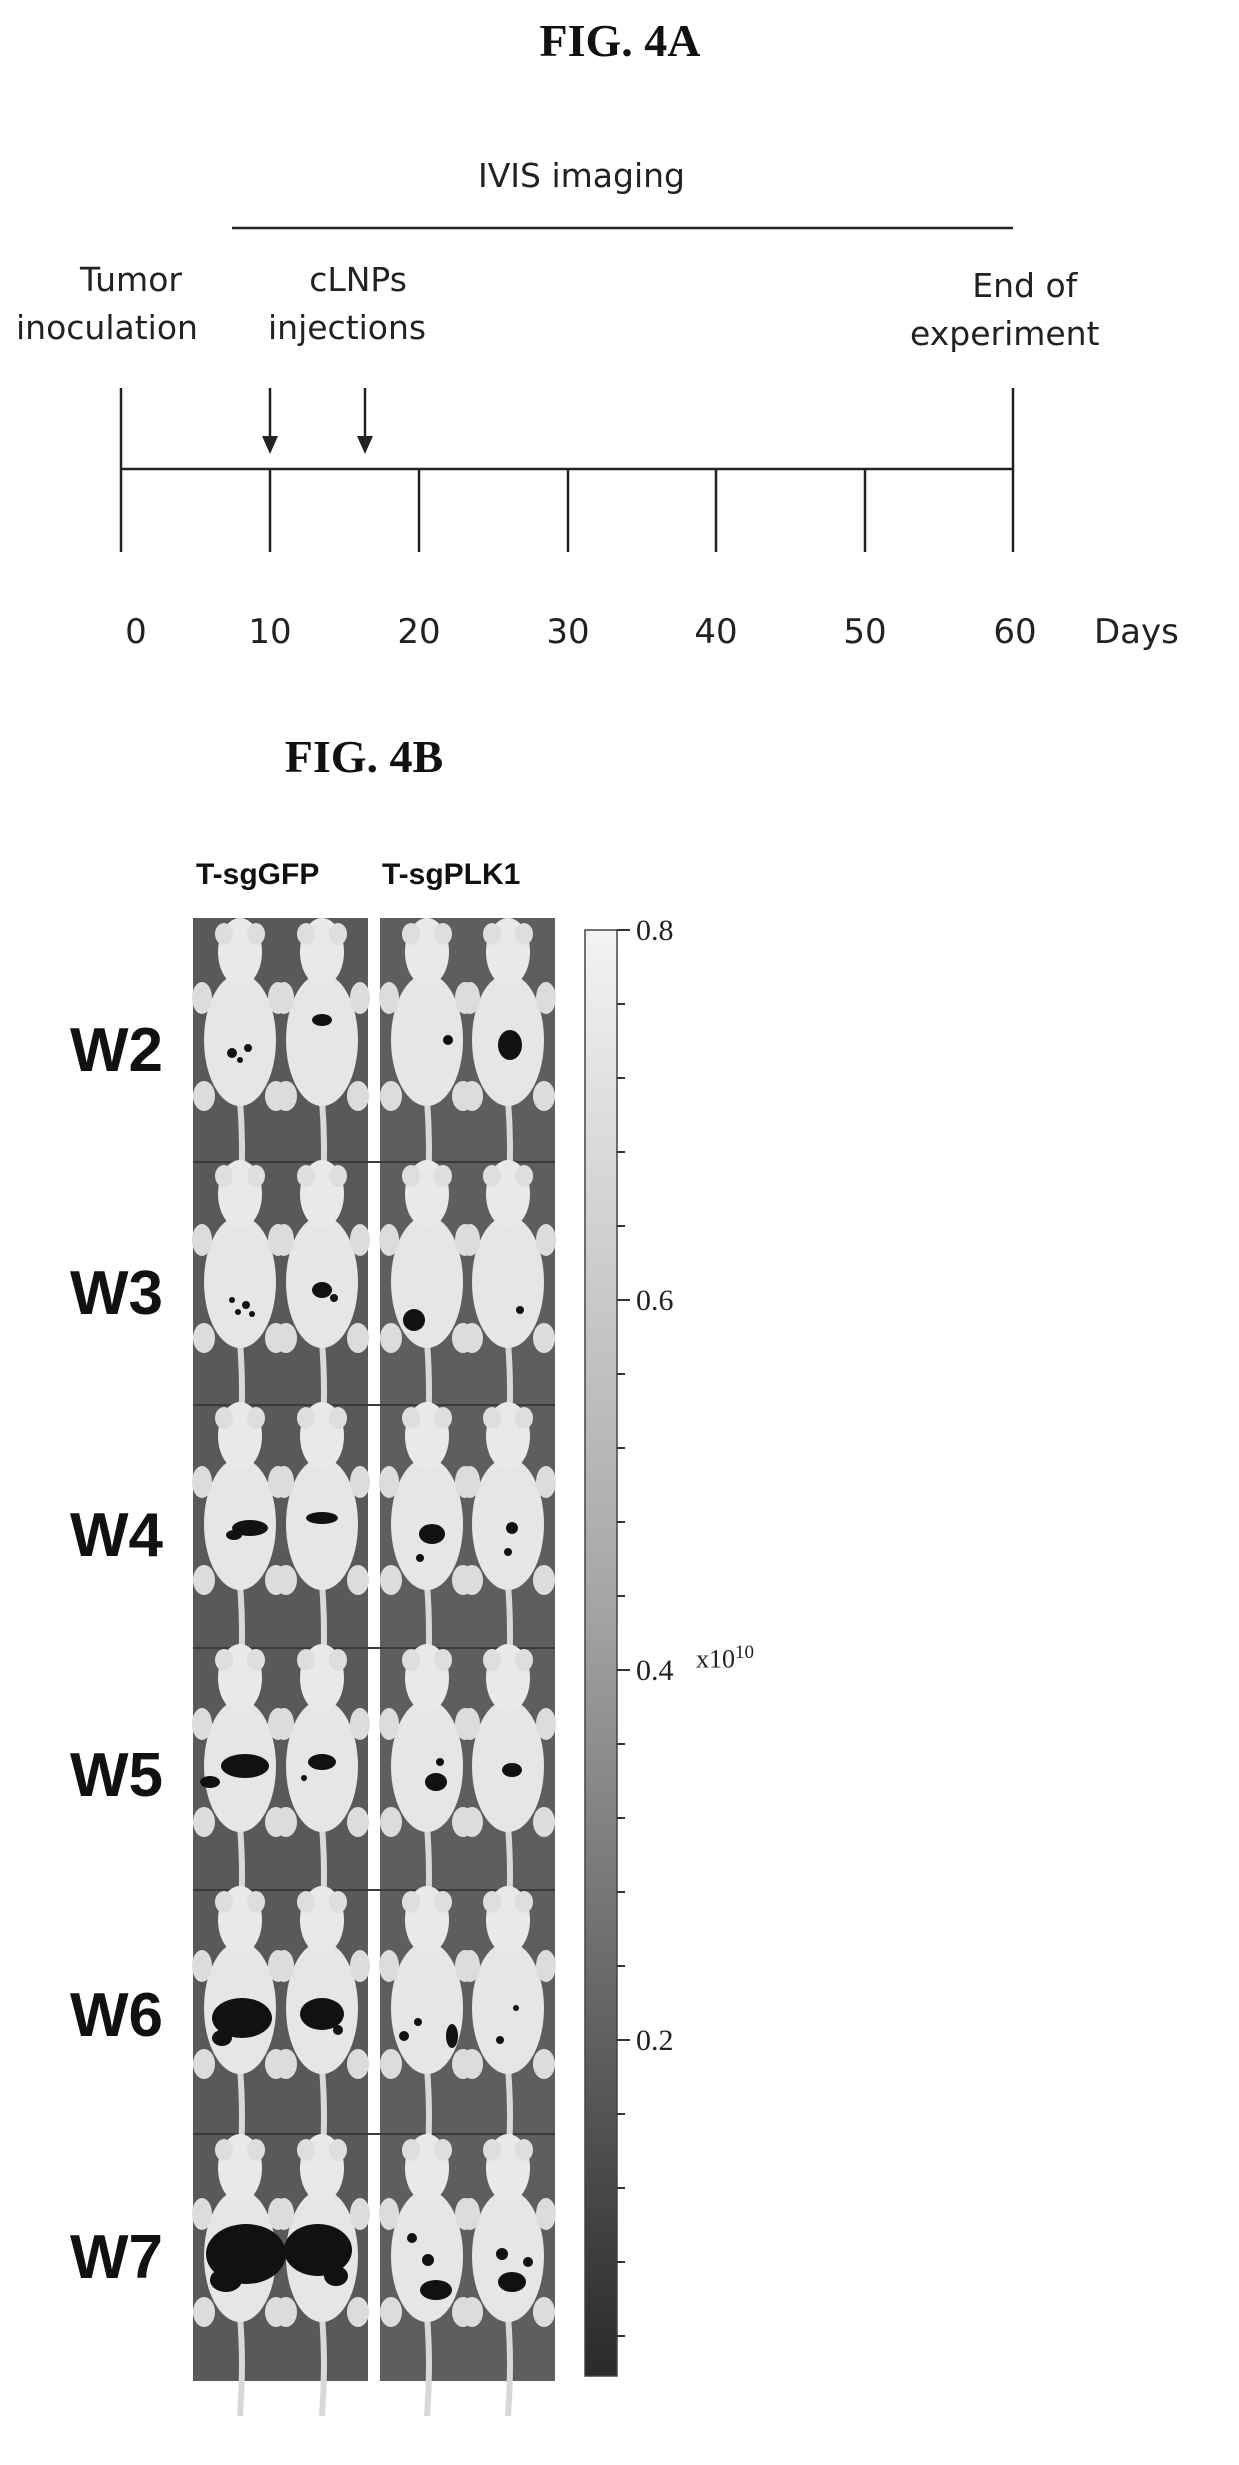 This screenshot has height=2465, width=1239. What do you see at coordinates (107, 303) in the screenshot?
I see `tumor-inoculation-label: Tumor inoculation` at bounding box center [107, 303].